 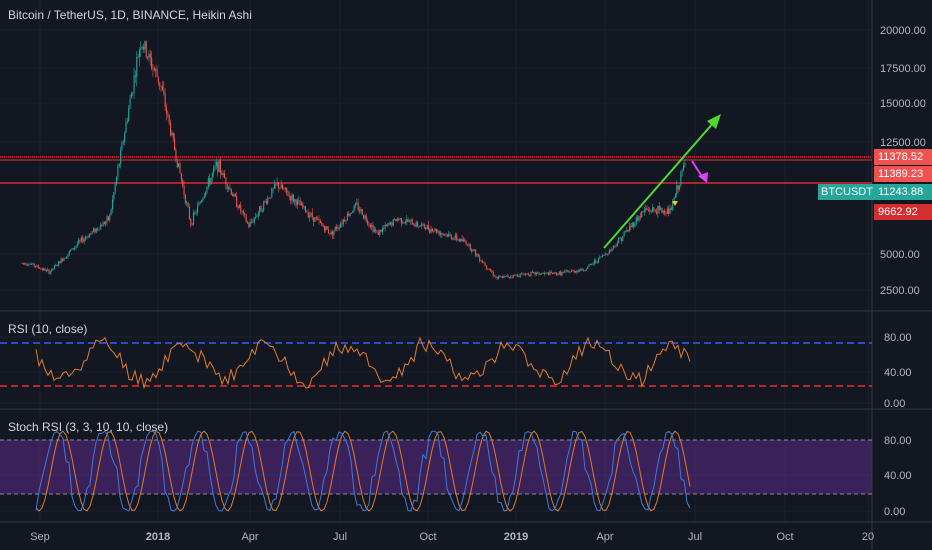 I want to click on price-tick-label: 20000.00, so click(x=903, y=31).